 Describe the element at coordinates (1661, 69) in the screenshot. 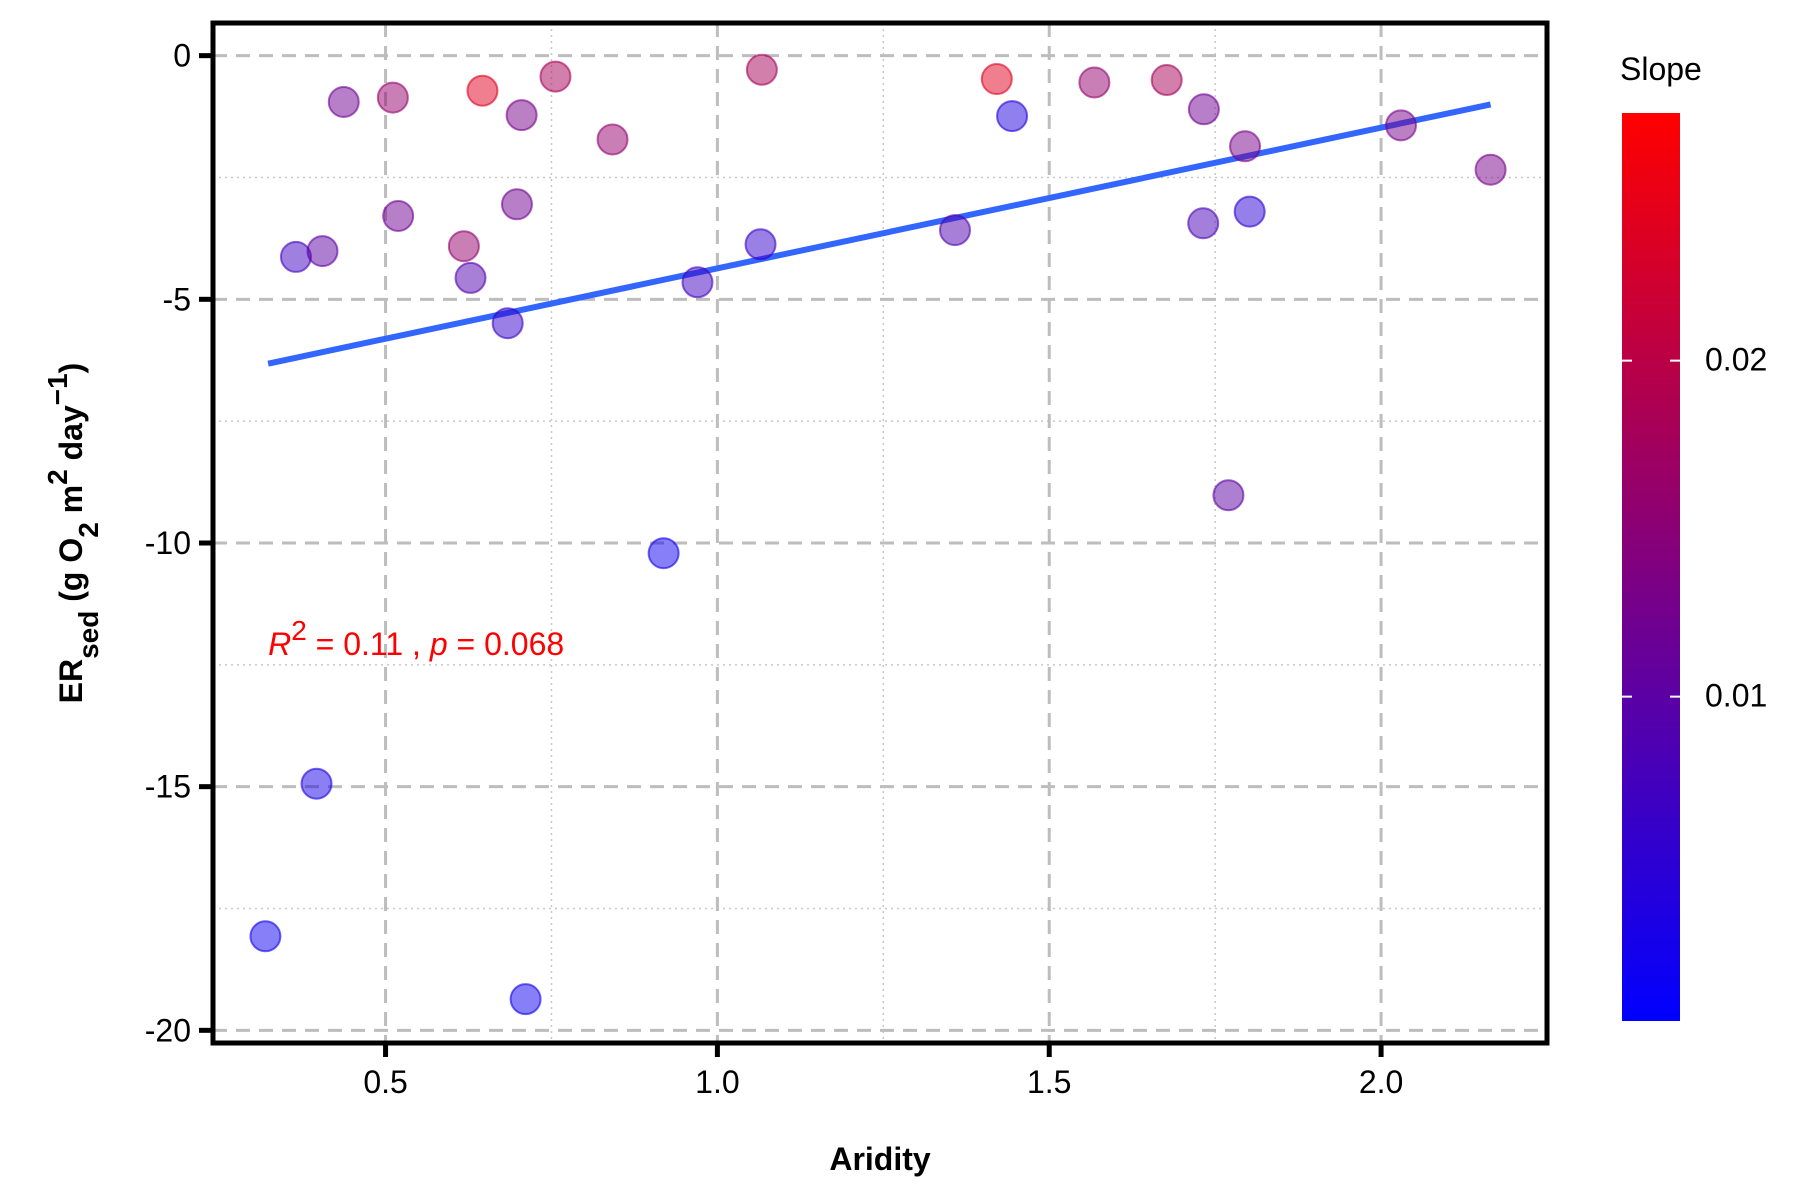

I see `colorbar-title: Slope` at that location.